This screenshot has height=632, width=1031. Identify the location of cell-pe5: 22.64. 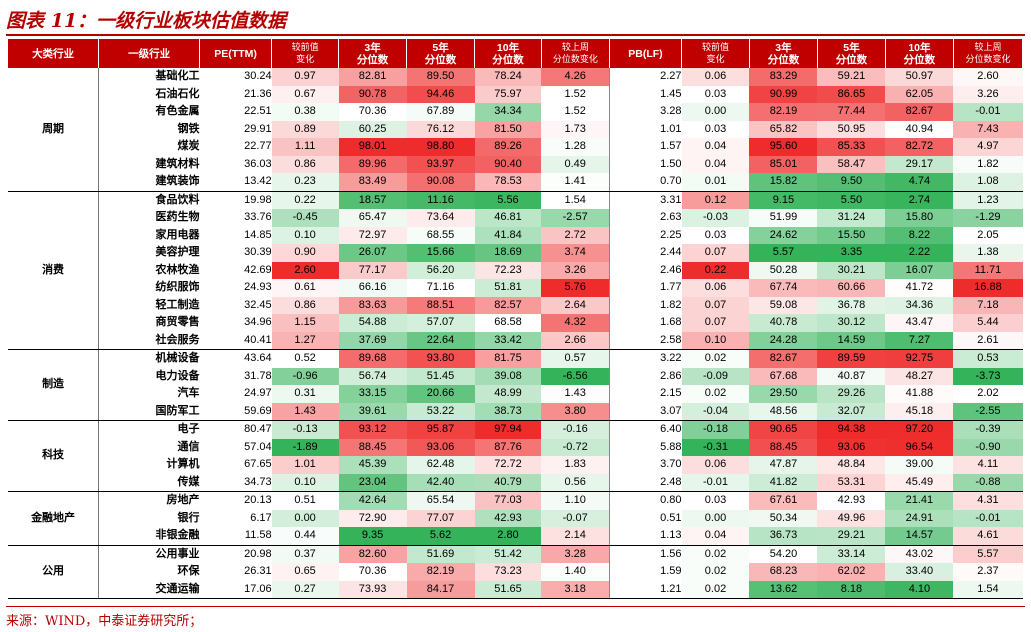
(440, 340).